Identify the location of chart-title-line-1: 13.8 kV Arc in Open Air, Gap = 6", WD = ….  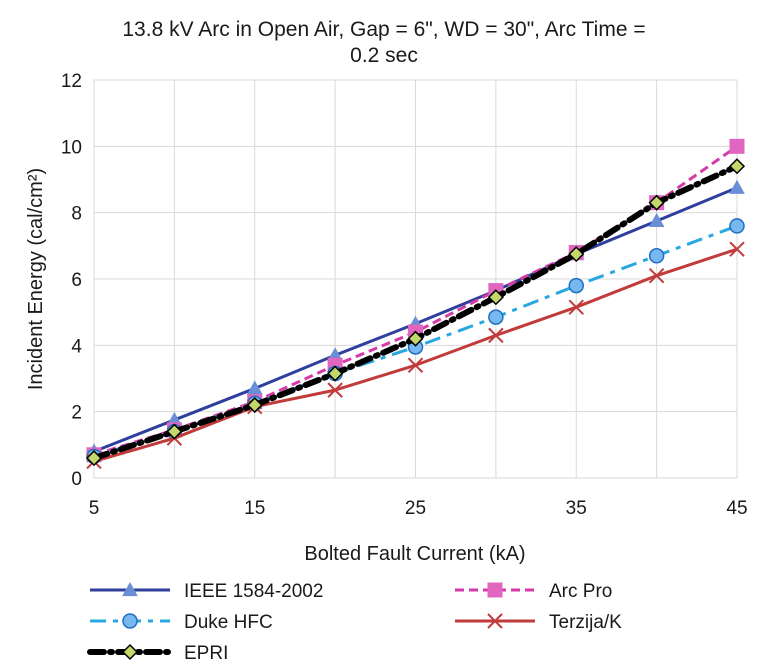
(384, 29).